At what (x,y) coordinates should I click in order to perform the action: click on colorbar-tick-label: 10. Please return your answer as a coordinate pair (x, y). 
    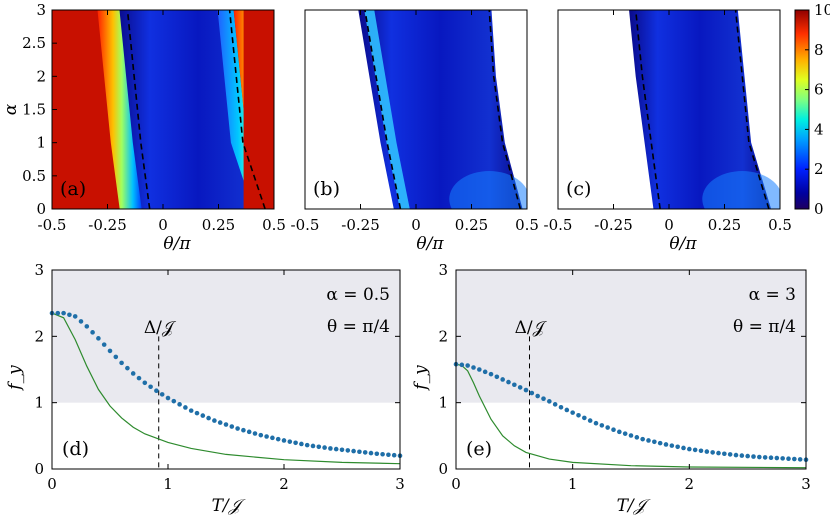
    Looking at the image, I should click on (822, 10).